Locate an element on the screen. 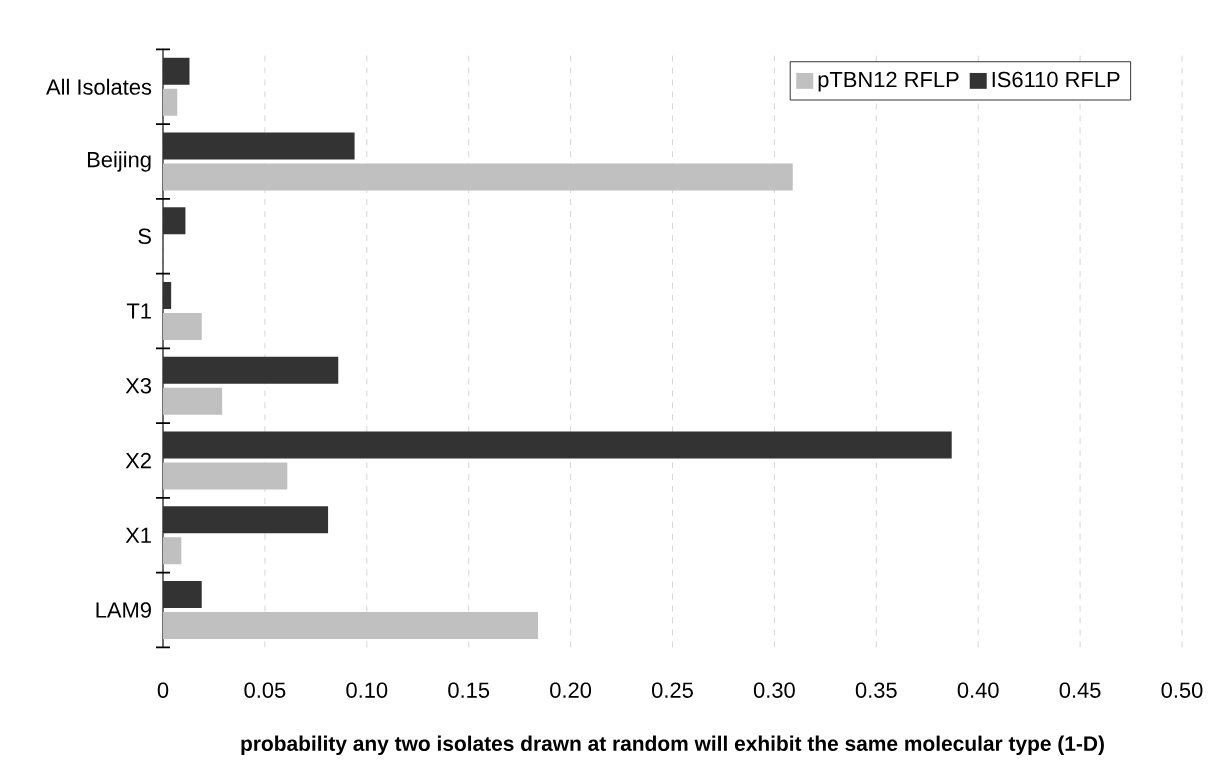  x-tick-label: 0.40 is located at coordinates (978, 690).